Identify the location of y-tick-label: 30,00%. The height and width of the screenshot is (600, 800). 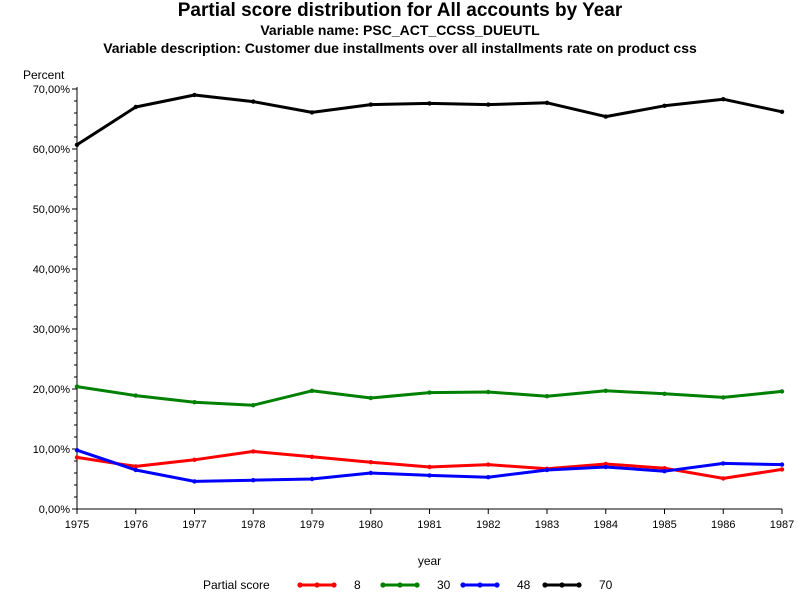
(52, 330).